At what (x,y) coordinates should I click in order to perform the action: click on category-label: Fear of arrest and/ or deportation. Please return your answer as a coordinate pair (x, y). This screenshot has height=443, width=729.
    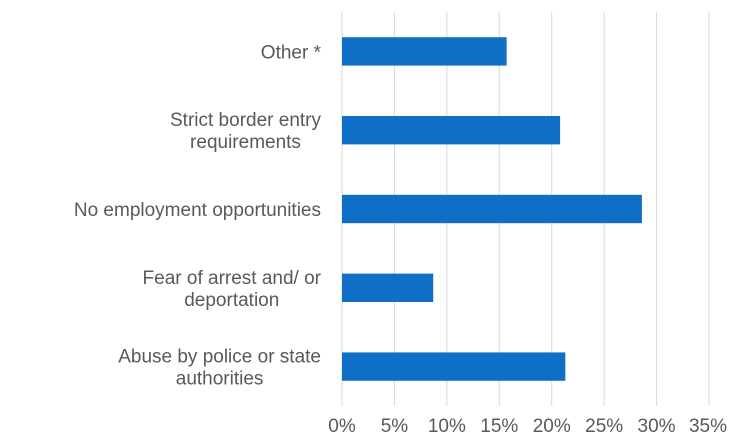
    Looking at the image, I should click on (232, 289).